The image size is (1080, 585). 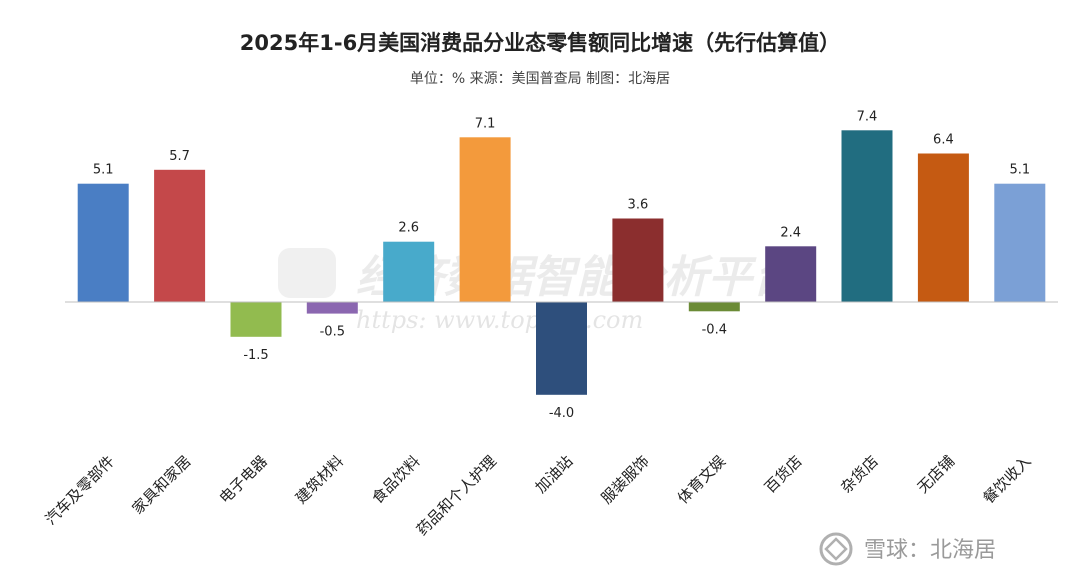 I want to click on value-label-2: 5.7, so click(x=179, y=156).